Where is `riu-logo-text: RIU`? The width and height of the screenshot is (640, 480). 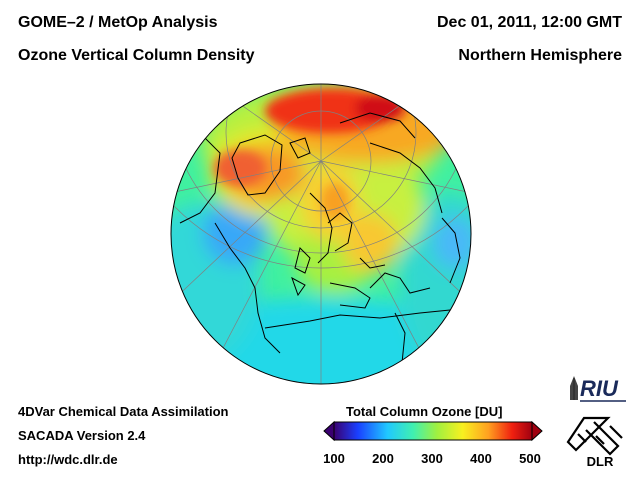
riu-logo-text: RIU is located at coordinates (599, 388).